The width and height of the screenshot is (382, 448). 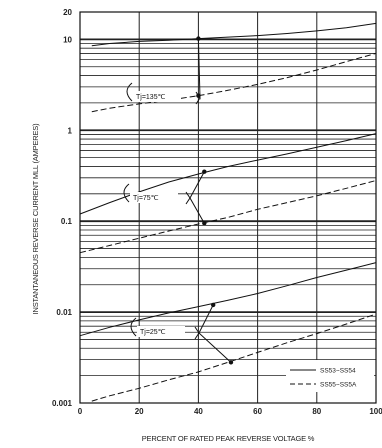 I want to click on x-tick-label: 60, so click(x=257, y=411).